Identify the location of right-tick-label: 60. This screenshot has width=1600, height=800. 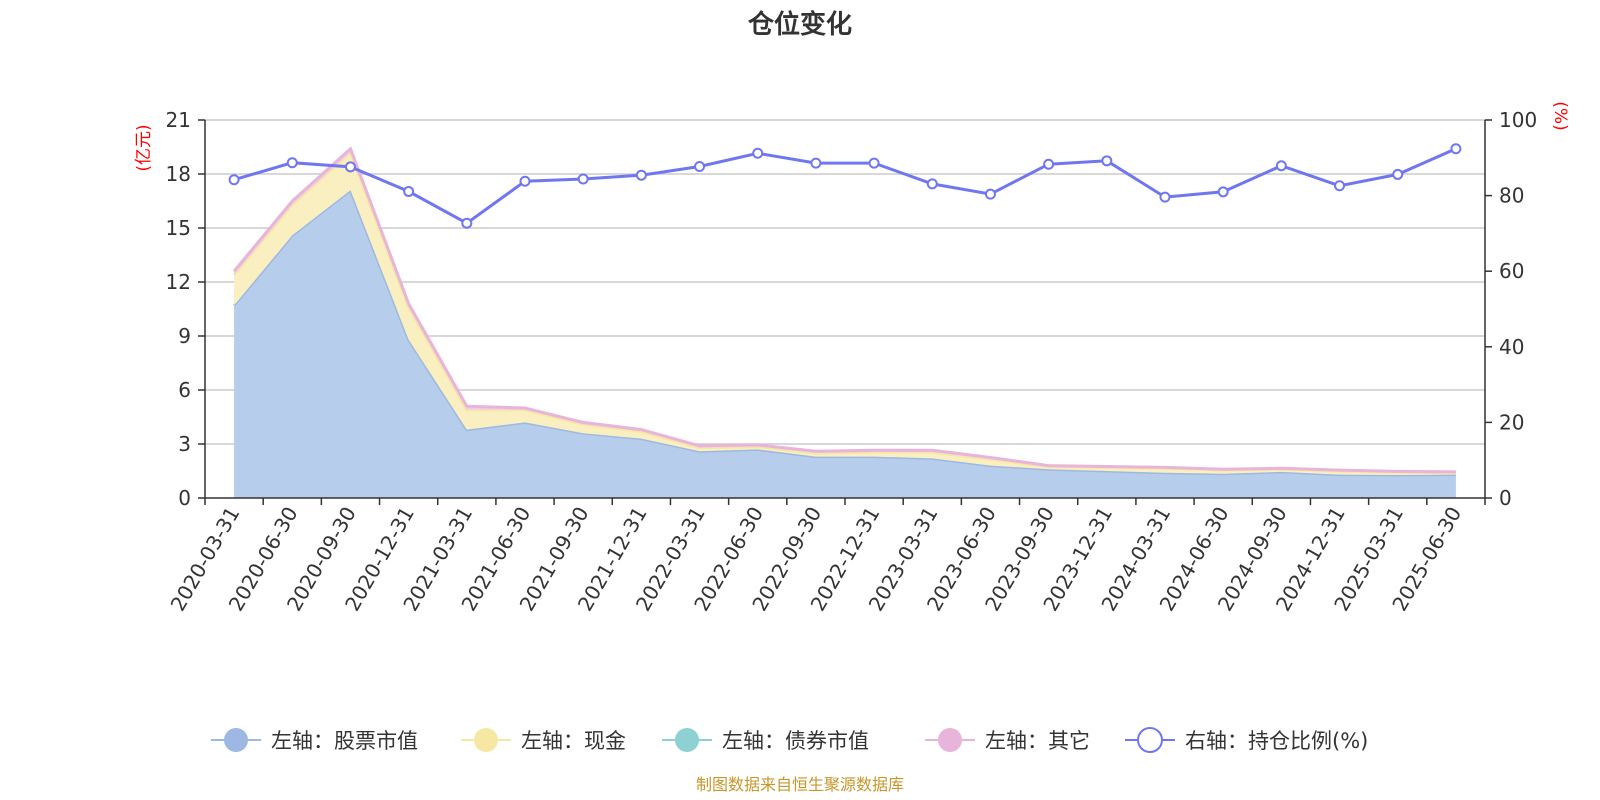
(1511, 271).